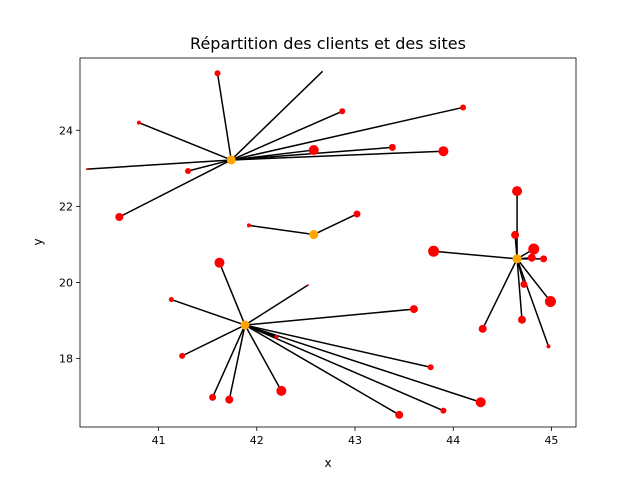  What do you see at coordinates (66, 359) in the screenshot?
I see `y-tick-label: 18` at bounding box center [66, 359].